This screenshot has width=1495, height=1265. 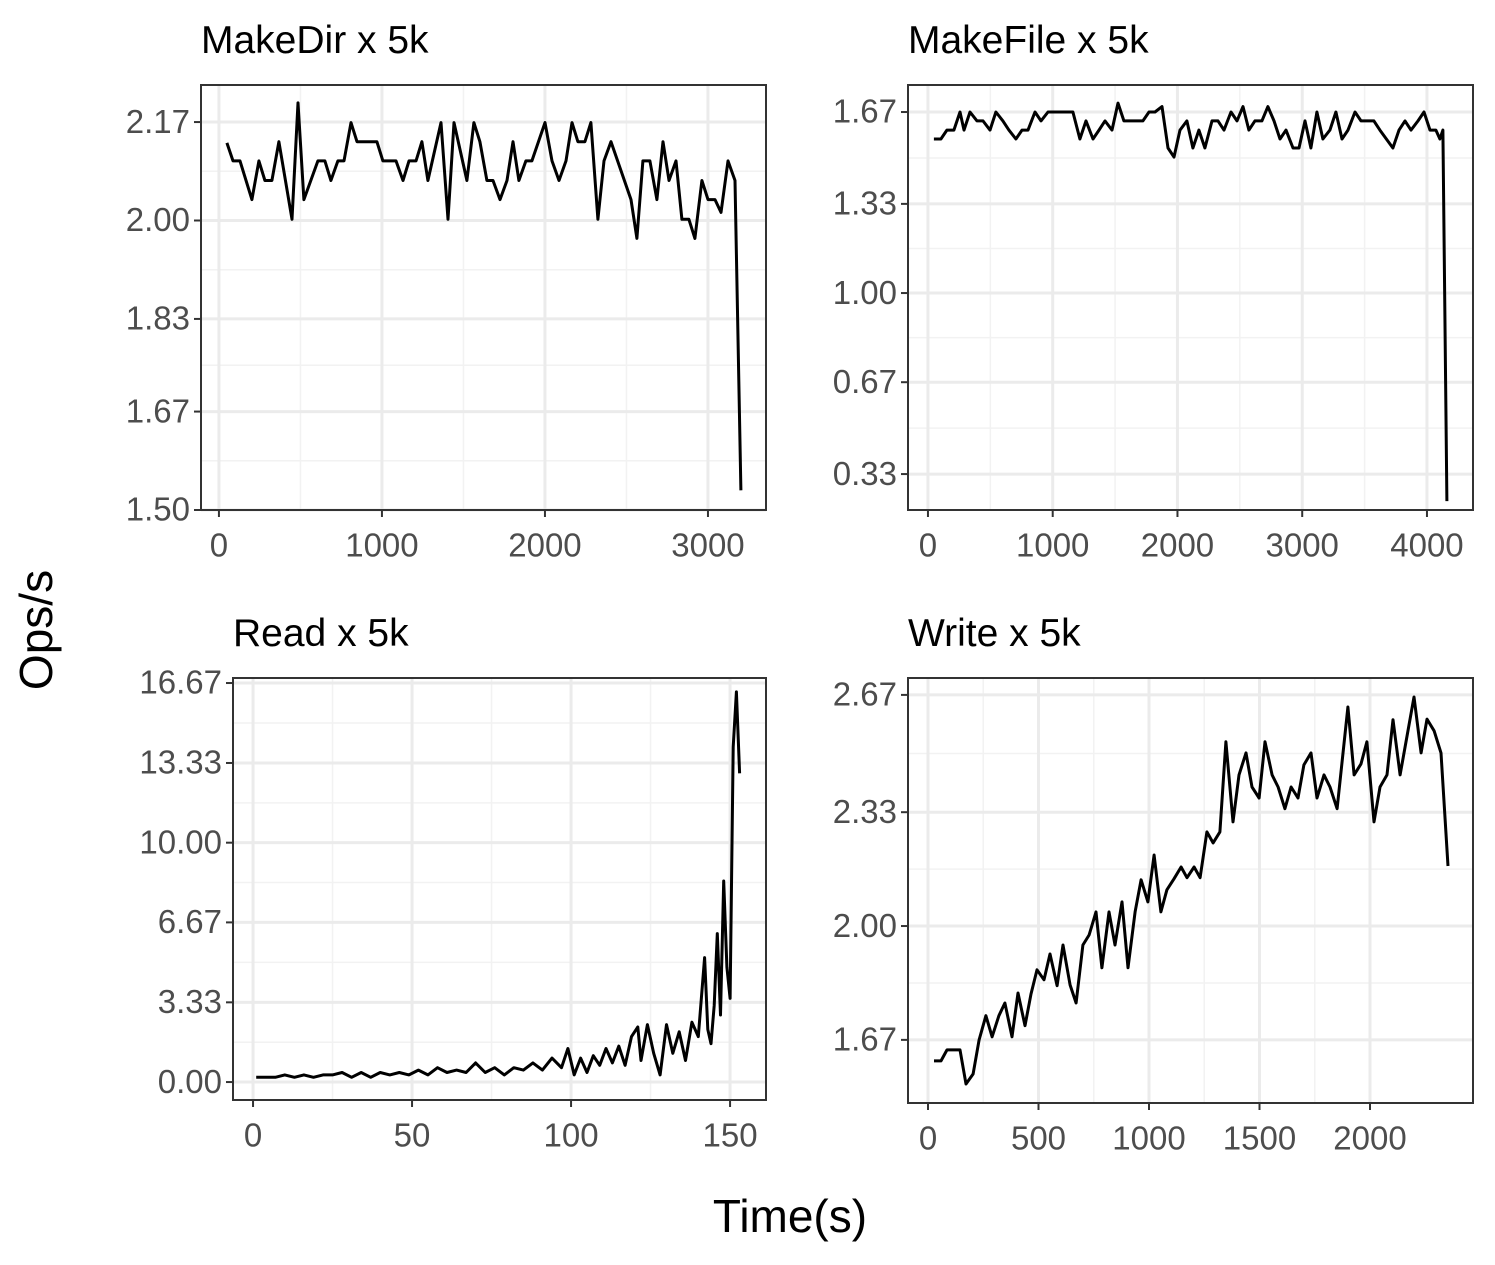 I want to click on panel-title: Write x 5k, so click(x=994, y=633).